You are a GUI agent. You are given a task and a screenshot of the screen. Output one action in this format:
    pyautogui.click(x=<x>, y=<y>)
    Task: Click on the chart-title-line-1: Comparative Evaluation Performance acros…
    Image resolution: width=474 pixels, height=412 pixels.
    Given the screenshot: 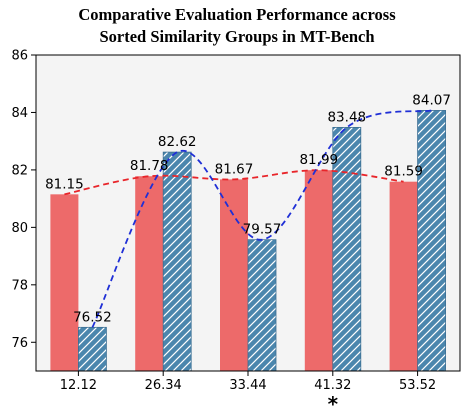 What is the action you would take?
    pyautogui.click(x=237, y=14)
    